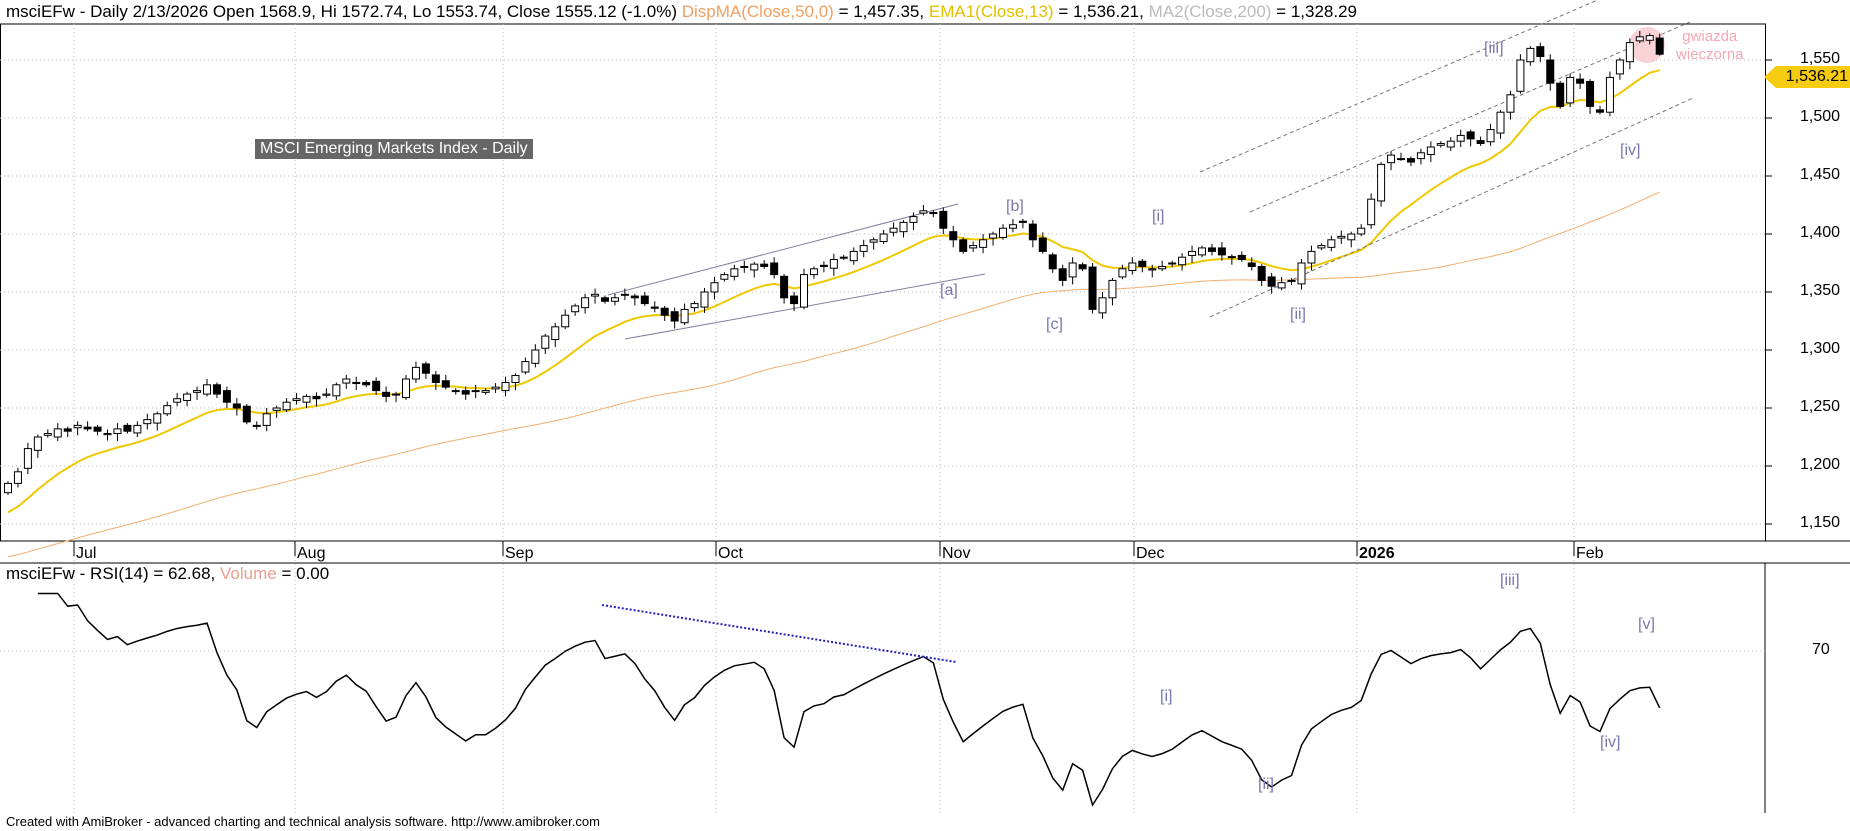 The width and height of the screenshot is (1850, 831). Describe the element at coordinates (1710, 54) in the screenshot. I see `annotation-line2: wieczorna` at that location.